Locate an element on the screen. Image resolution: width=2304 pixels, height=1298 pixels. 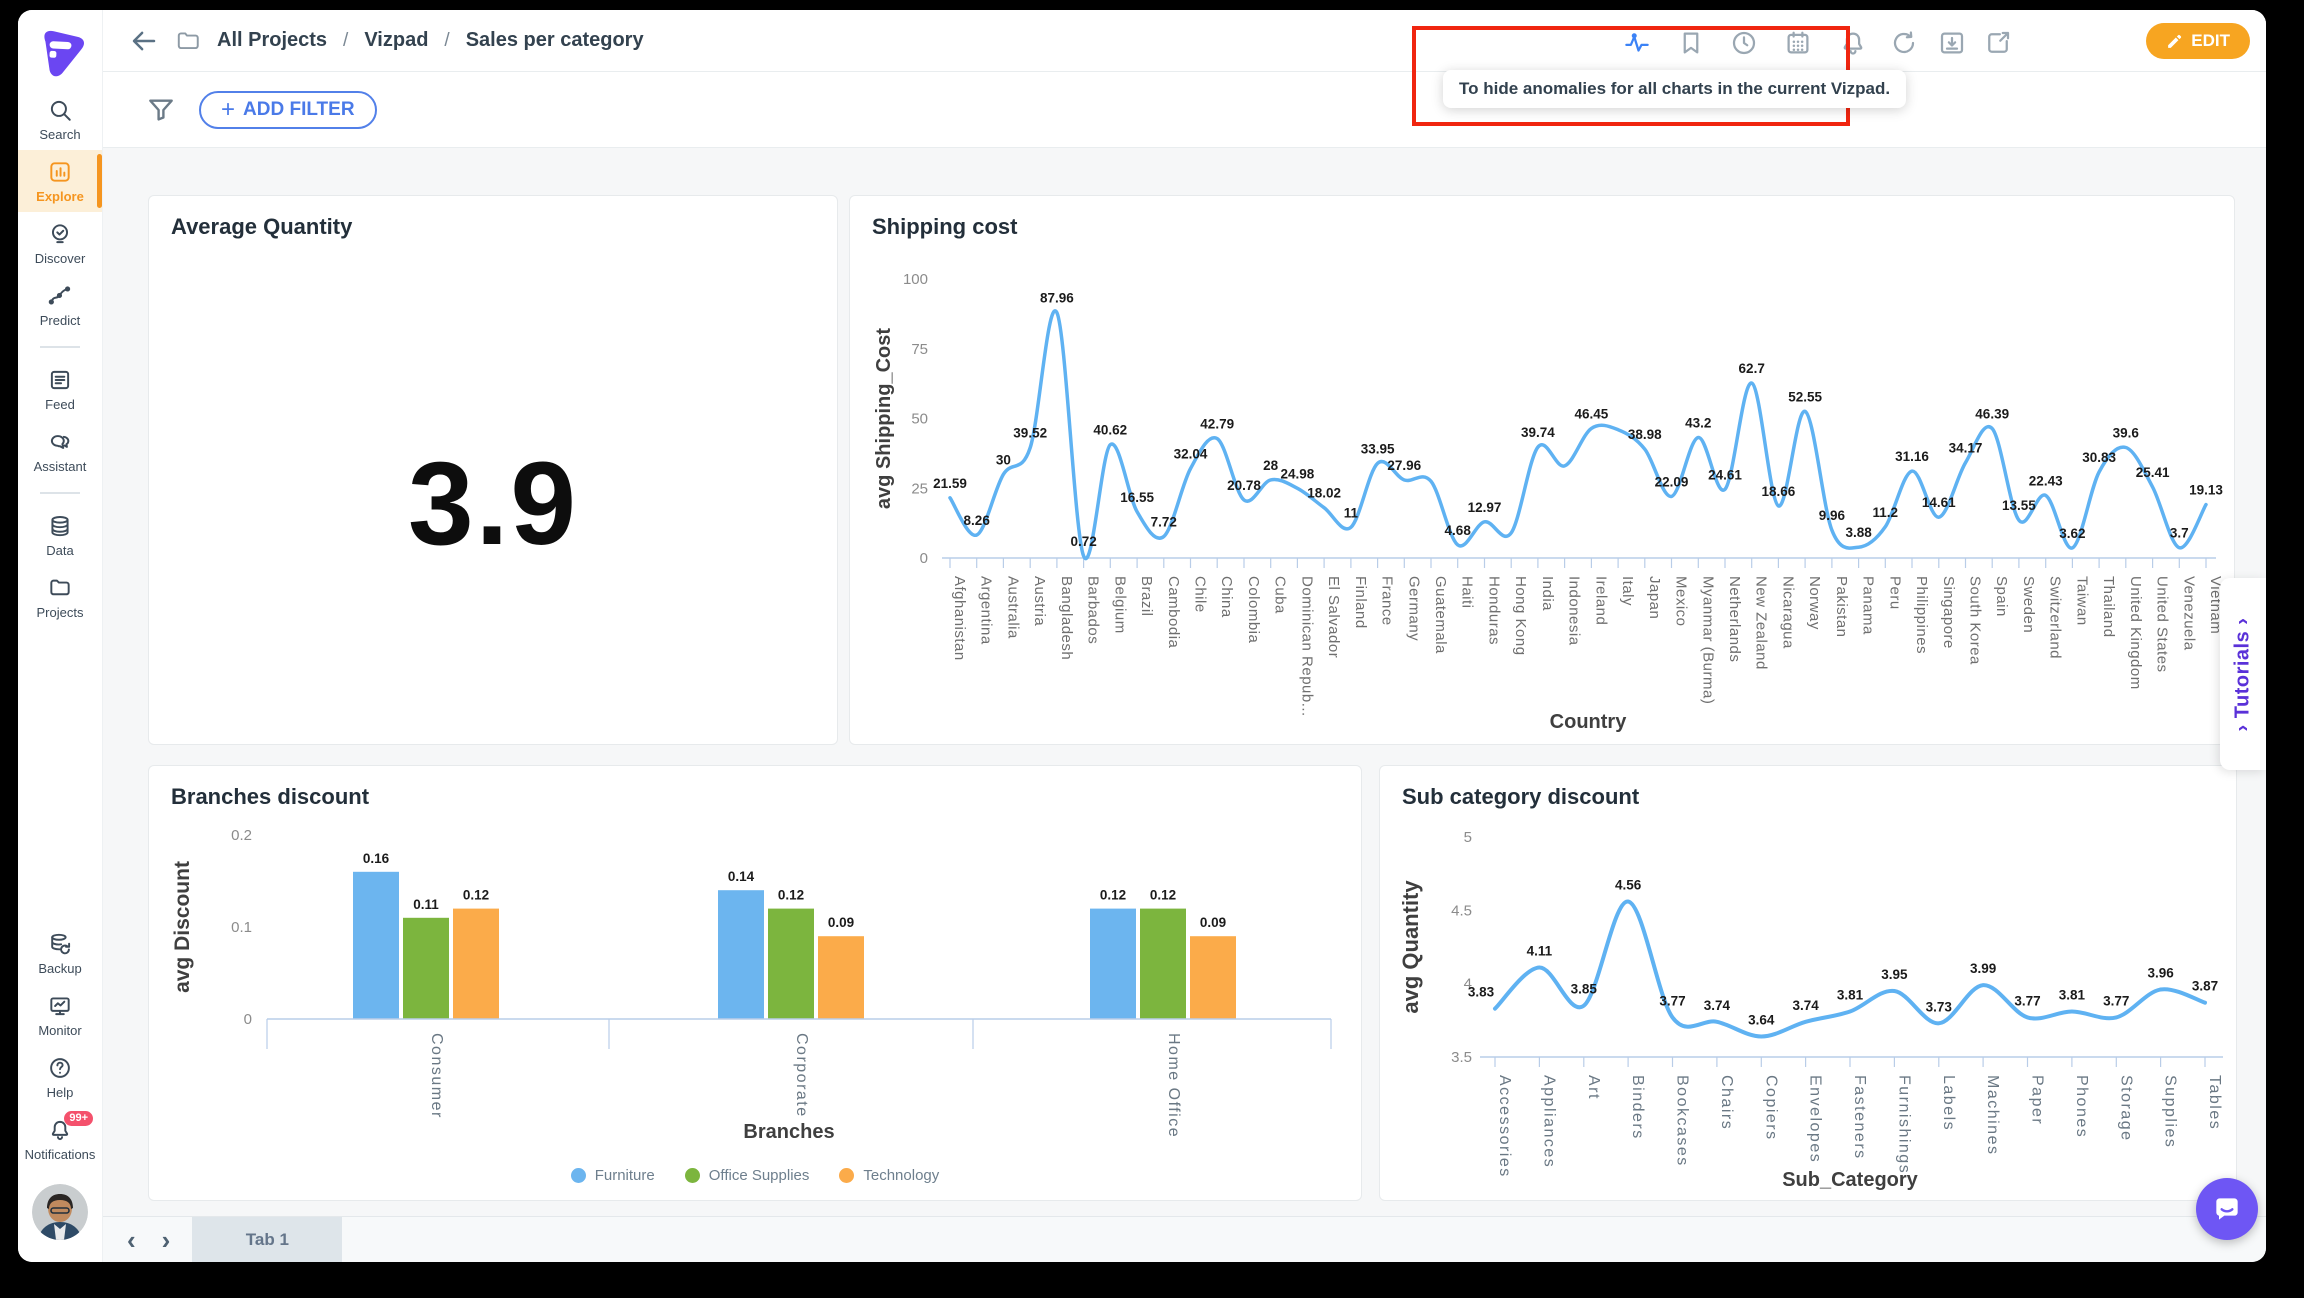
sidebar-item-monitor: Monitor is located at coordinates (60, 1015).